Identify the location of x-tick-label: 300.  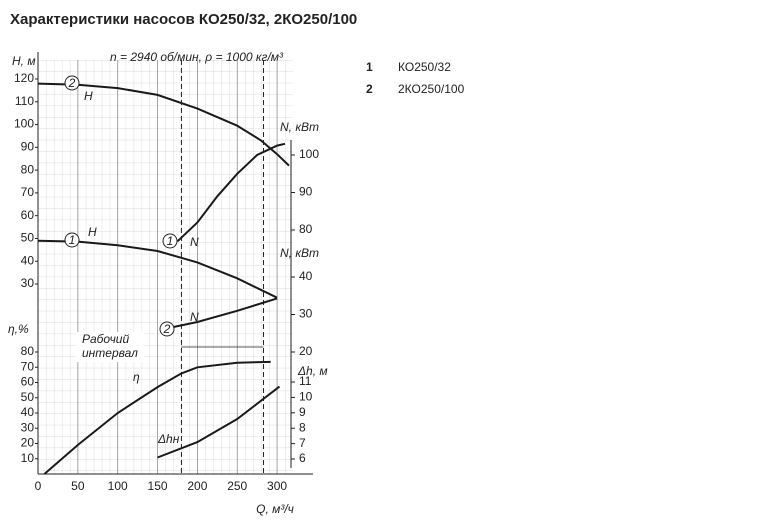
(277, 486).